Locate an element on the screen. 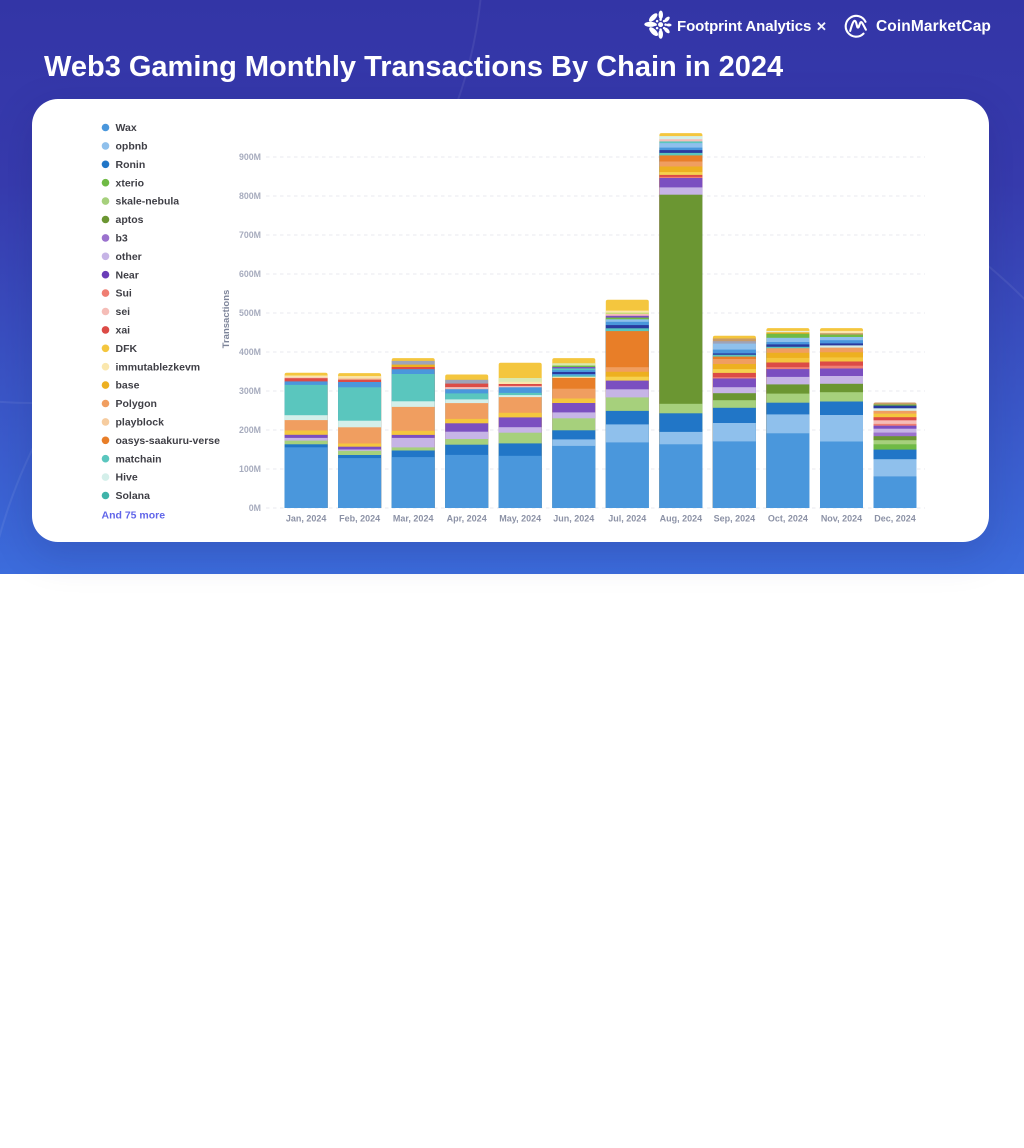 The width and height of the screenshot is (1024, 1148). svg-text: 900M is located at coordinates (250, 157).